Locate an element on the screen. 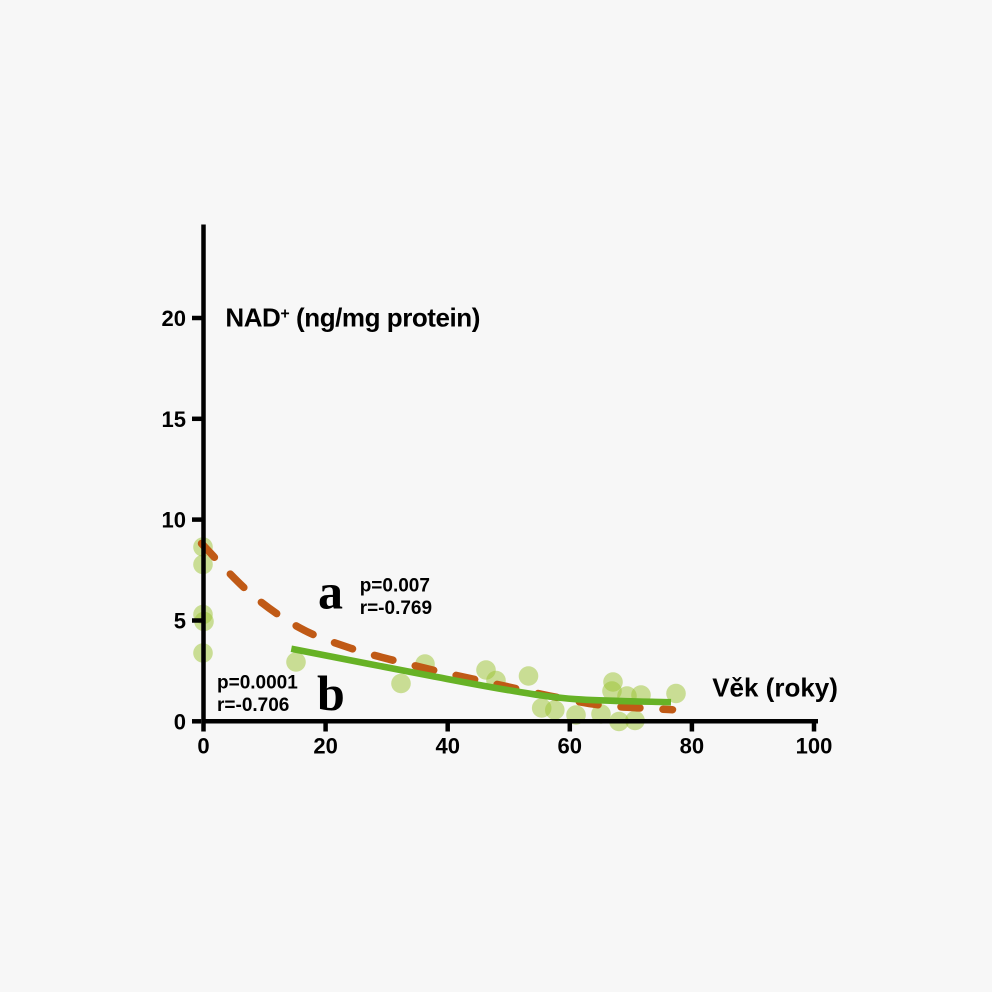 The image size is (992, 992). svg-text: r=-0.706 is located at coordinates (253, 705).